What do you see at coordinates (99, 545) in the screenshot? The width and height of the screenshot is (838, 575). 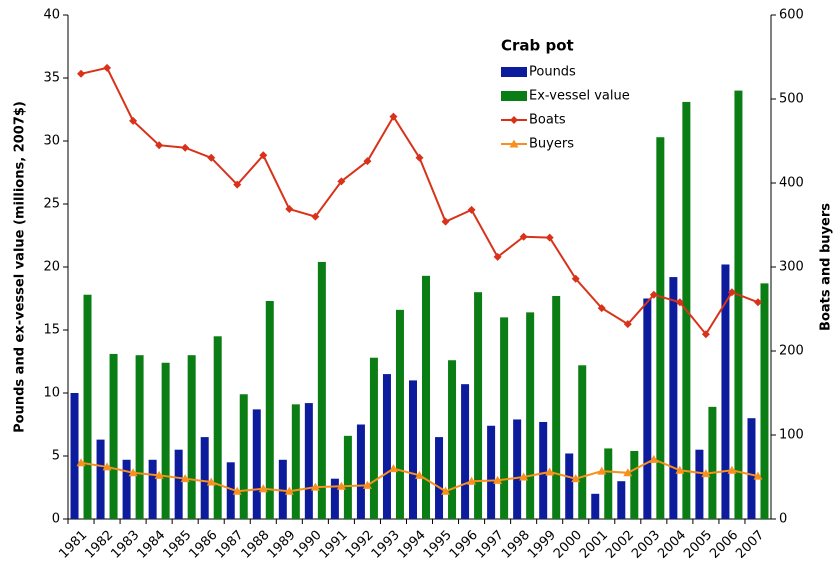 I see `x-tick-label: 1982` at bounding box center [99, 545].